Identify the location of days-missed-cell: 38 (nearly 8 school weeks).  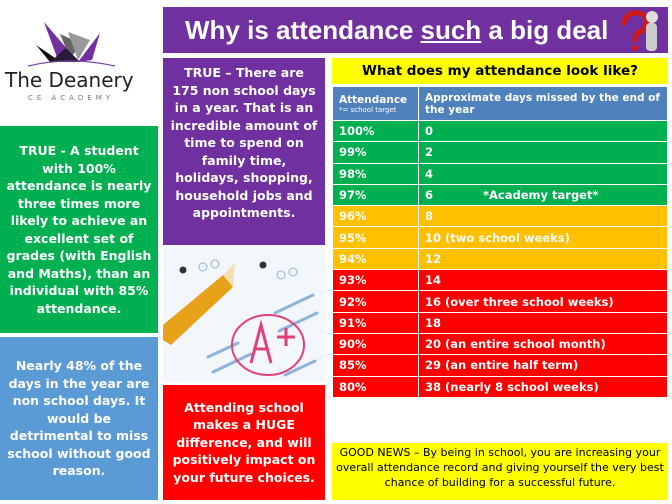
(543, 386).